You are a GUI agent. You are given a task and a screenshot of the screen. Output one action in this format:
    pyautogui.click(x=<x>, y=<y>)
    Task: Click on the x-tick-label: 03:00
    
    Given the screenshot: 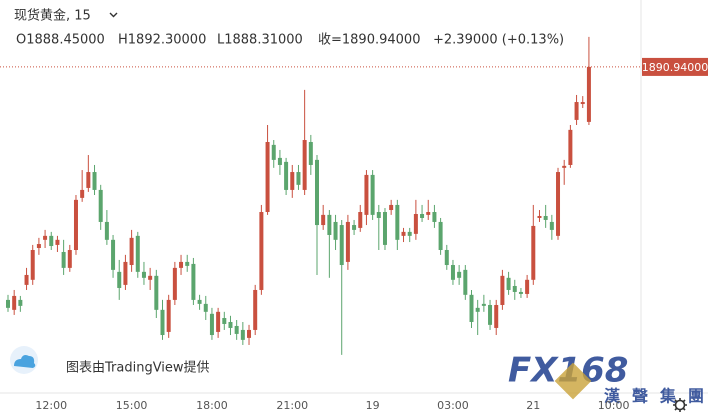 What is the action you would take?
    pyautogui.click(x=453, y=405)
    